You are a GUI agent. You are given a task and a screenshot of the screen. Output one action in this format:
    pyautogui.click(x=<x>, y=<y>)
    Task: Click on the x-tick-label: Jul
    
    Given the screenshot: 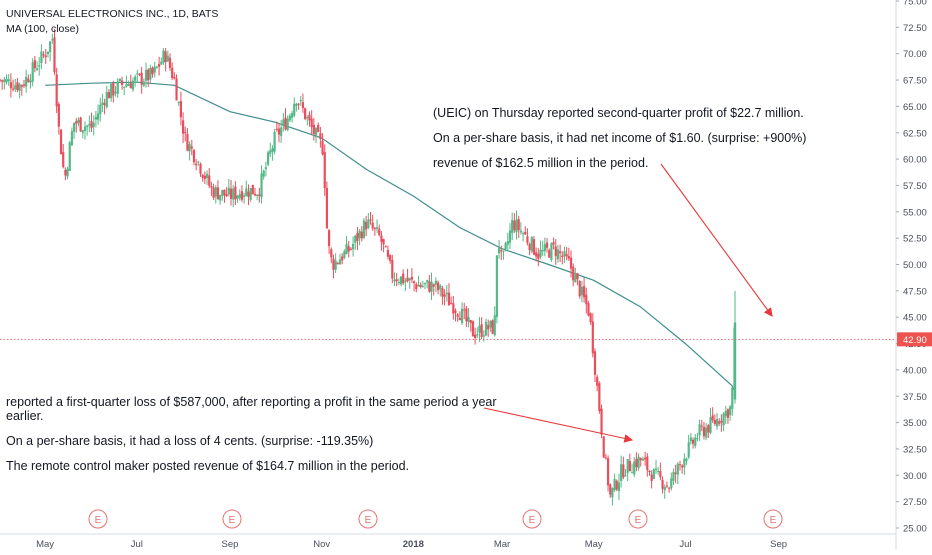 What is the action you would take?
    pyautogui.click(x=137, y=544)
    